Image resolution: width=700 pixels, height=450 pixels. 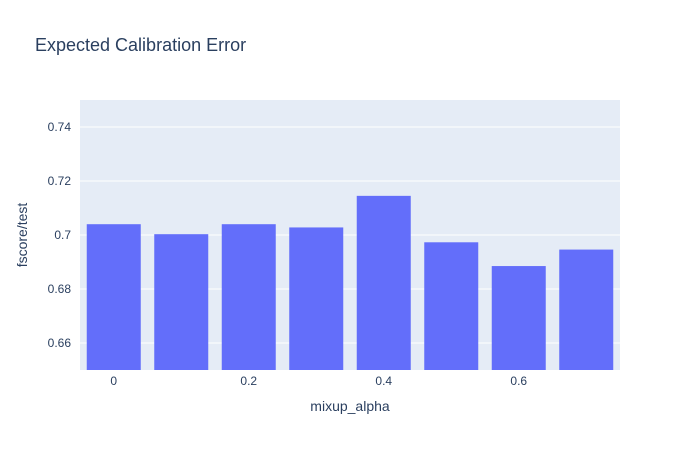 What do you see at coordinates (60, 181) in the screenshot?
I see `y-tick-label: 0.72` at bounding box center [60, 181].